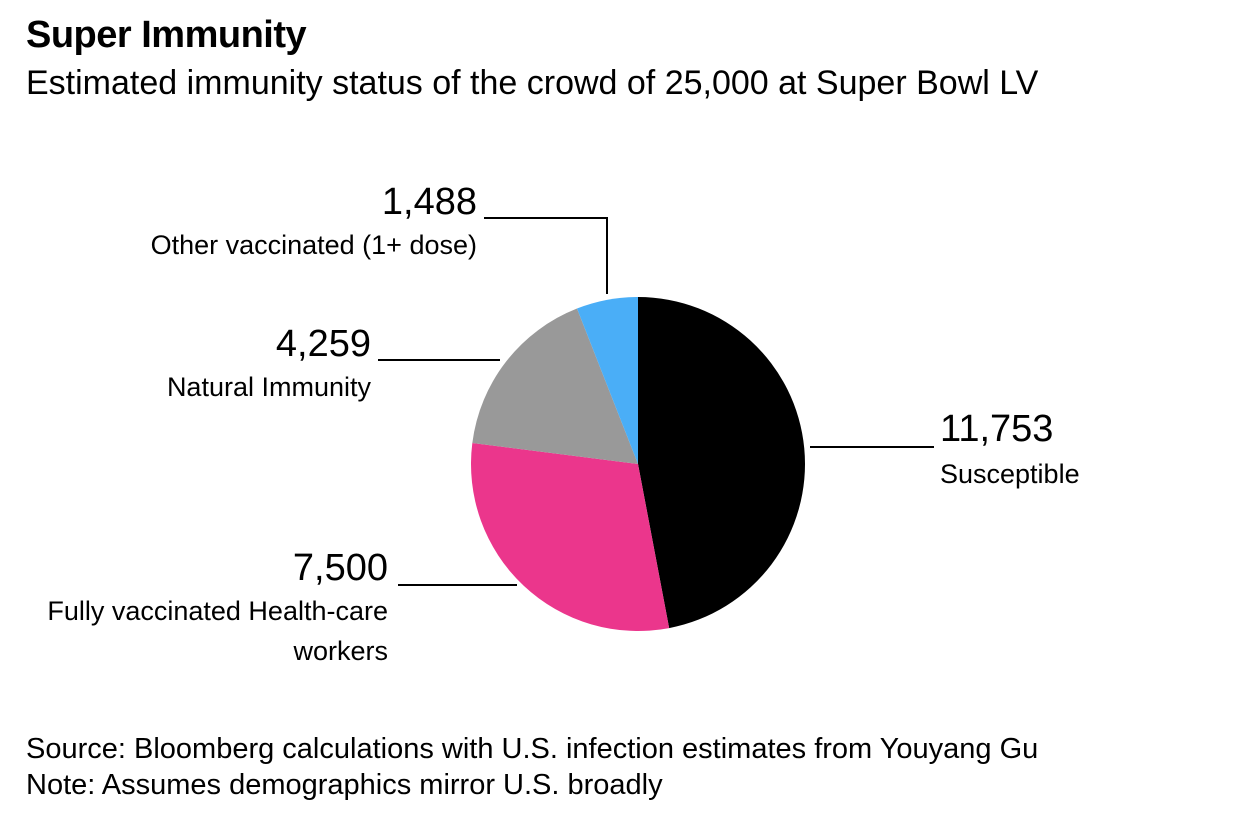  I want to click on slice-health-care-workers, so click(570, 536).